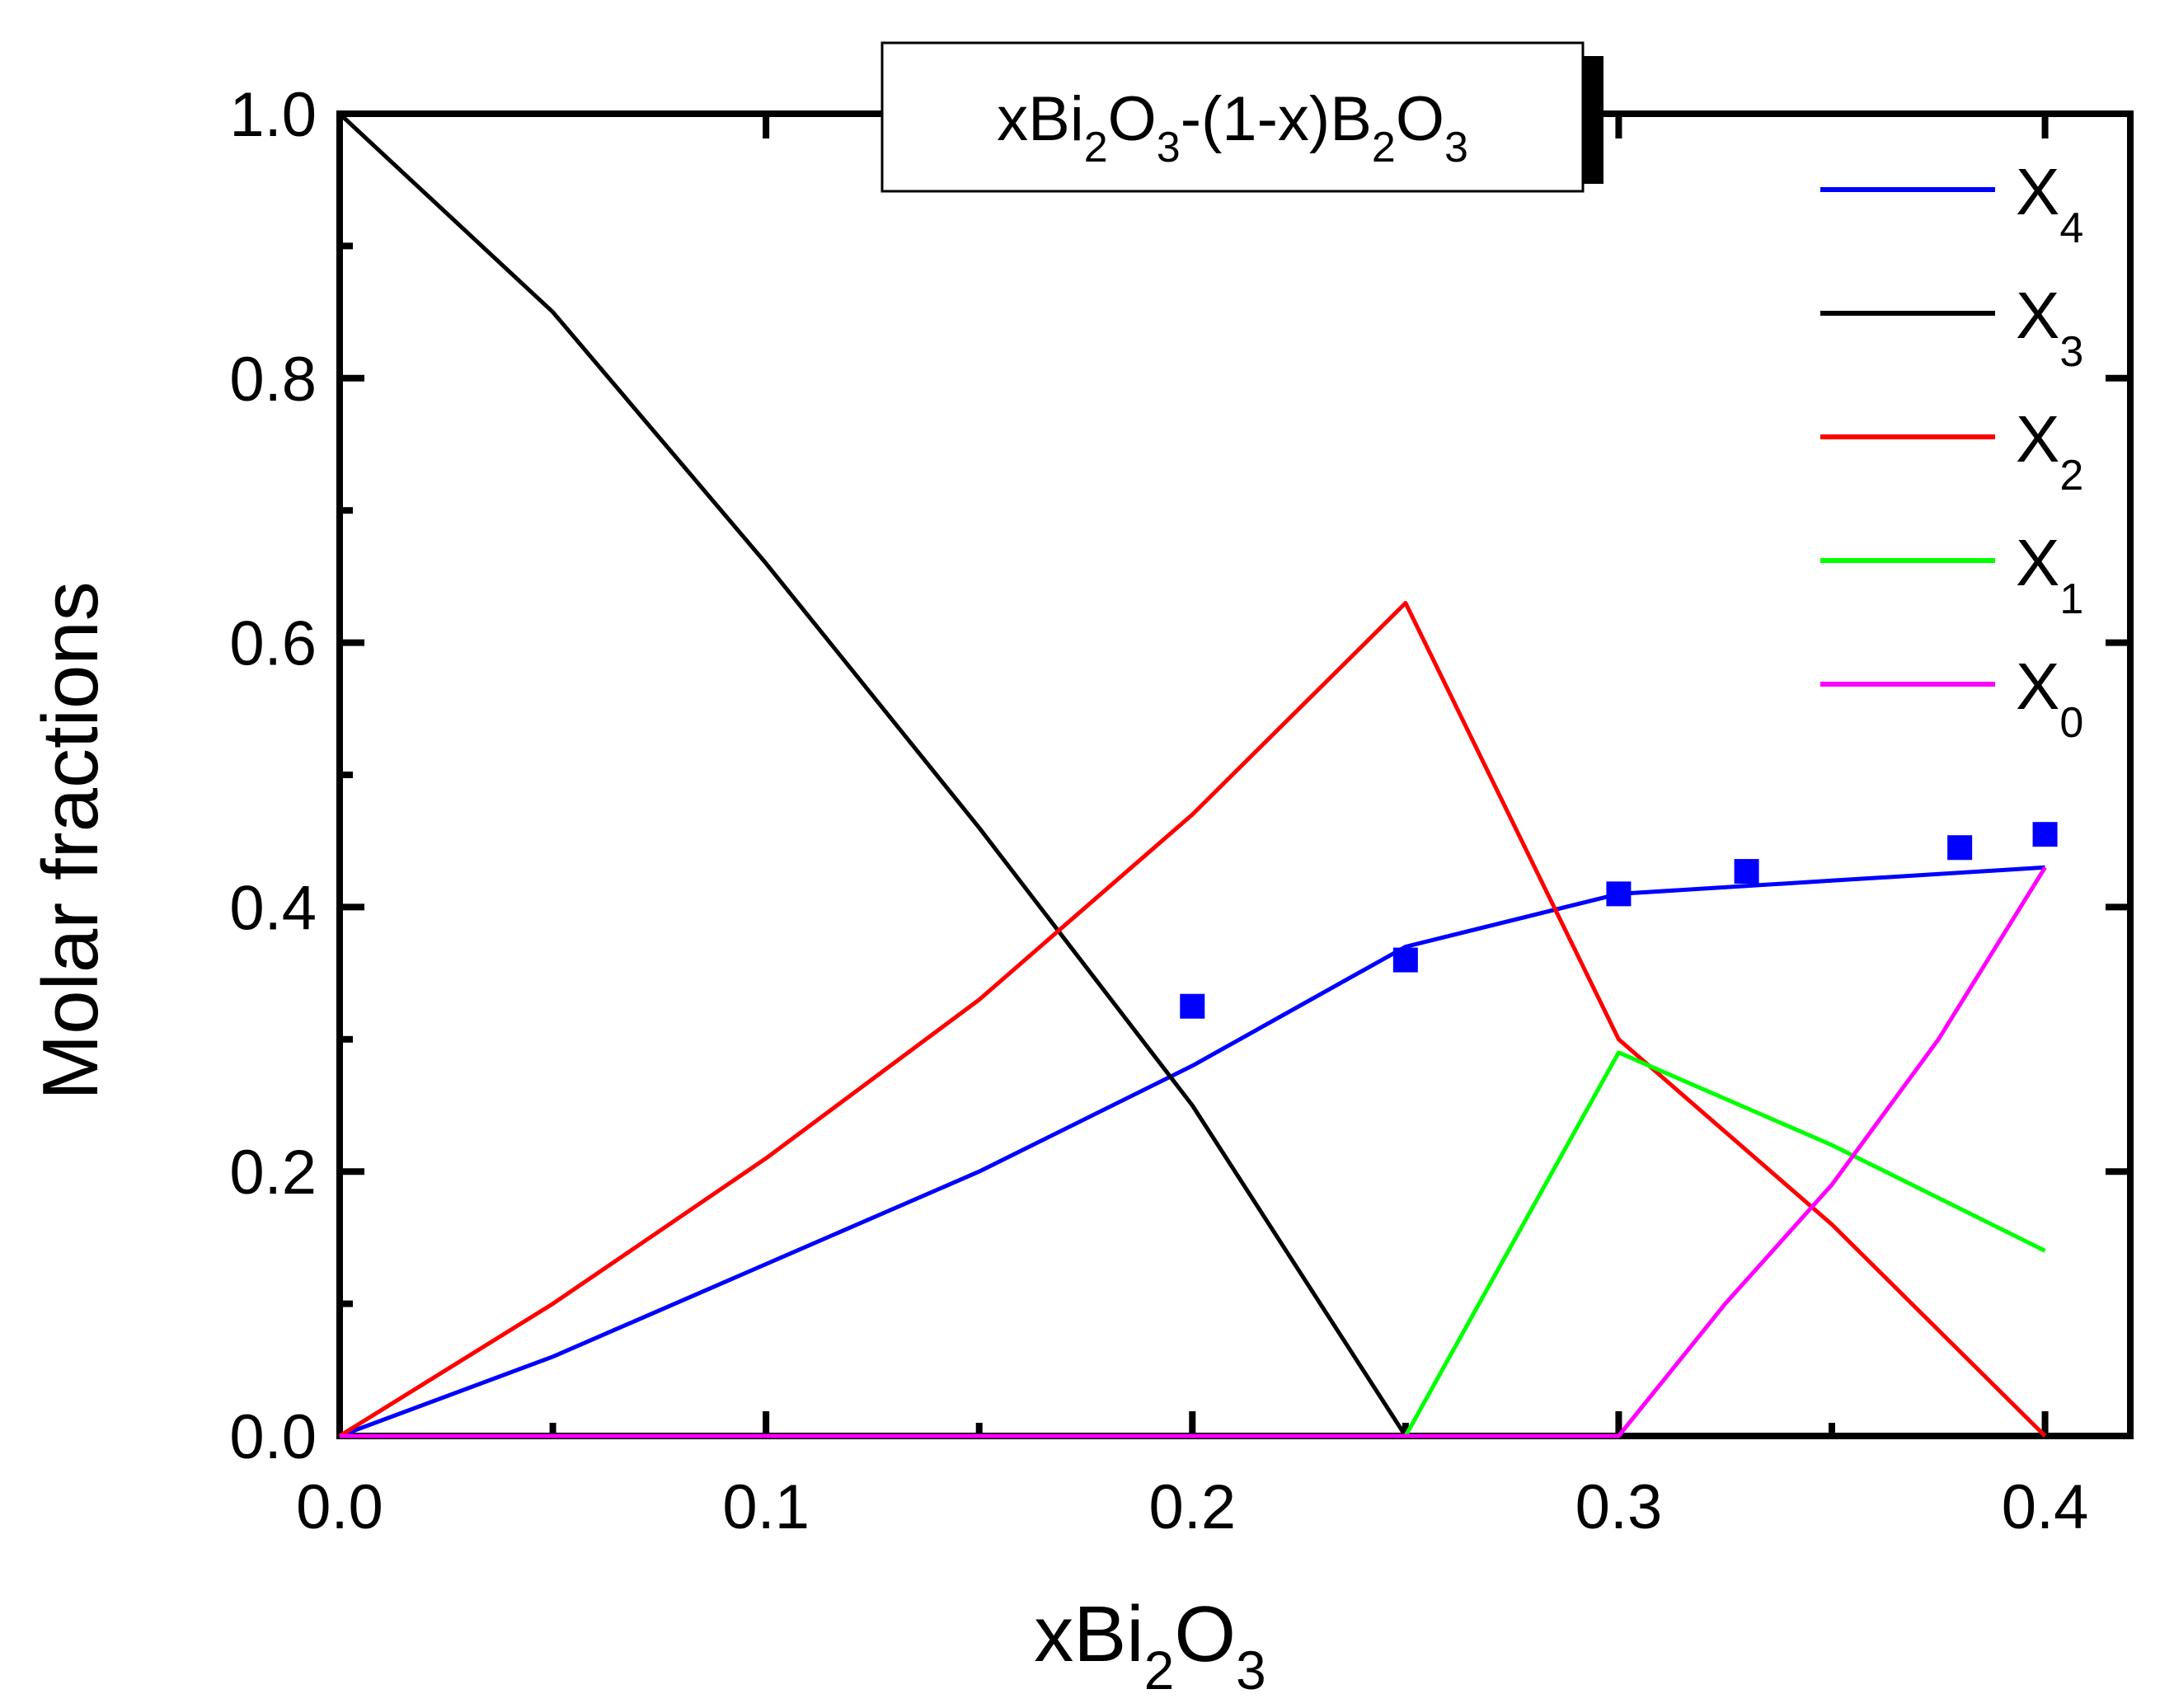 Image resolution: width=2174 pixels, height=1708 pixels. I want to click on x-axis-label: xBi2O3, so click(1149, 1645).